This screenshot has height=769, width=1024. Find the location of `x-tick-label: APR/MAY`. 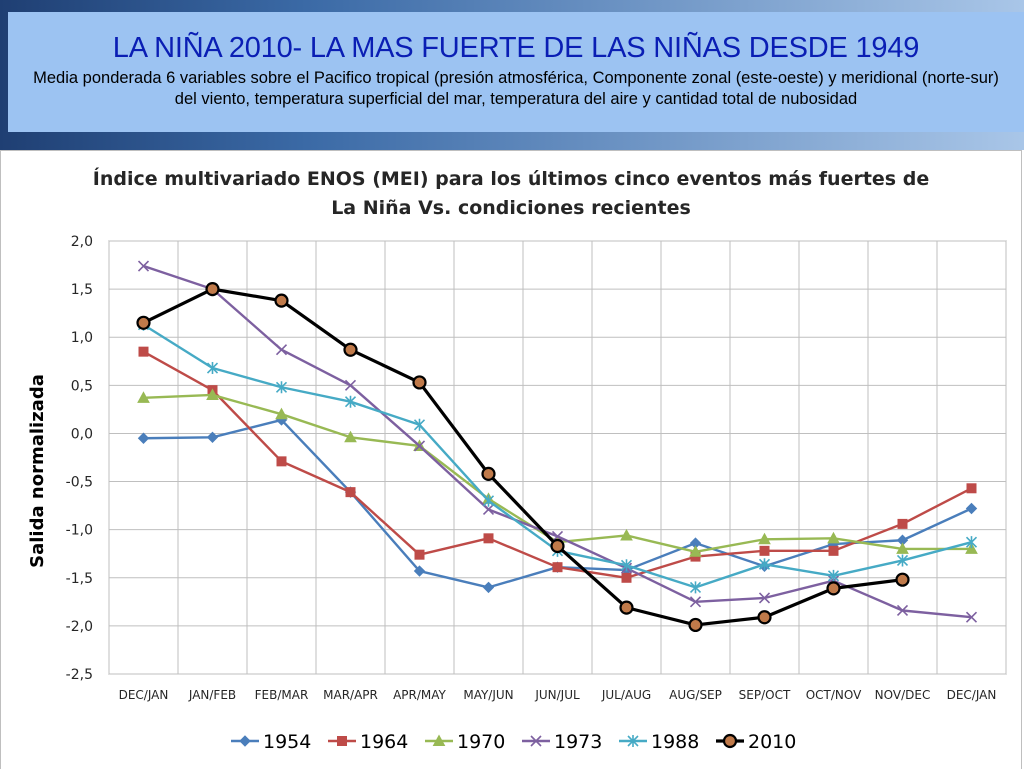

x-tick-label: APR/MAY is located at coordinates (419, 695).